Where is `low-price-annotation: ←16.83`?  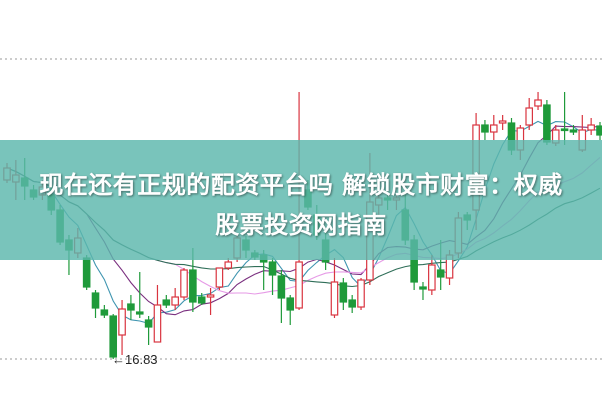
low-price-annotation: ←16.83 is located at coordinates (135, 359).